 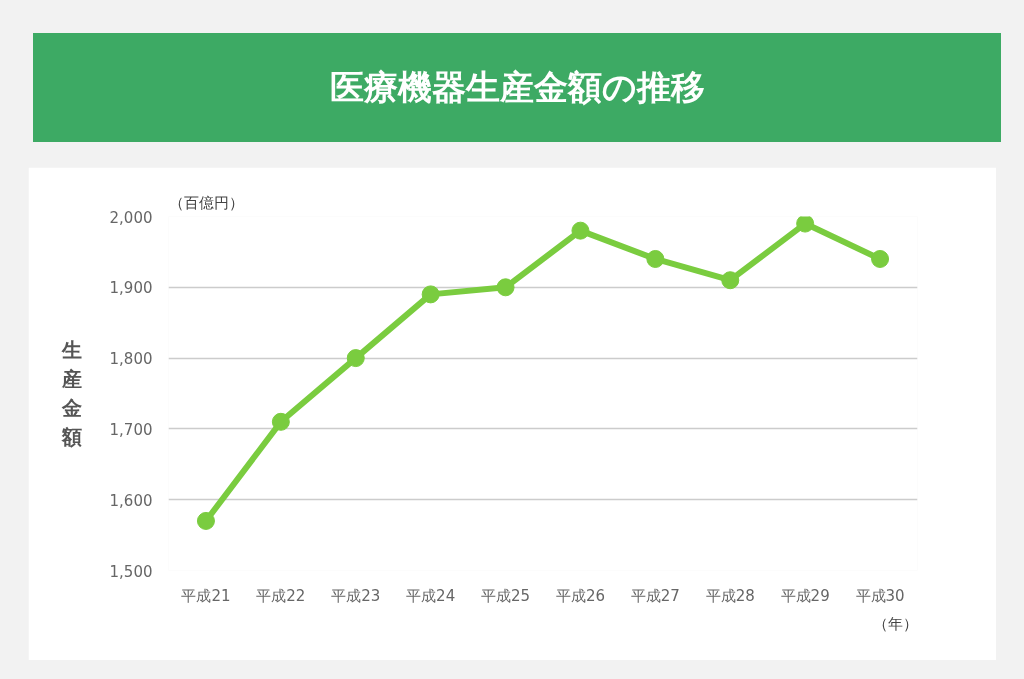 I want to click on text: （百億円）, so click(x=206, y=202).